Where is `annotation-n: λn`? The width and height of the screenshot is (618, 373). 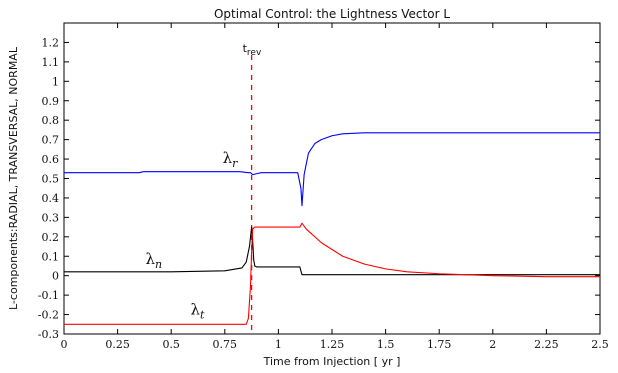
annotation-n: λn is located at coordinates (153, 260).